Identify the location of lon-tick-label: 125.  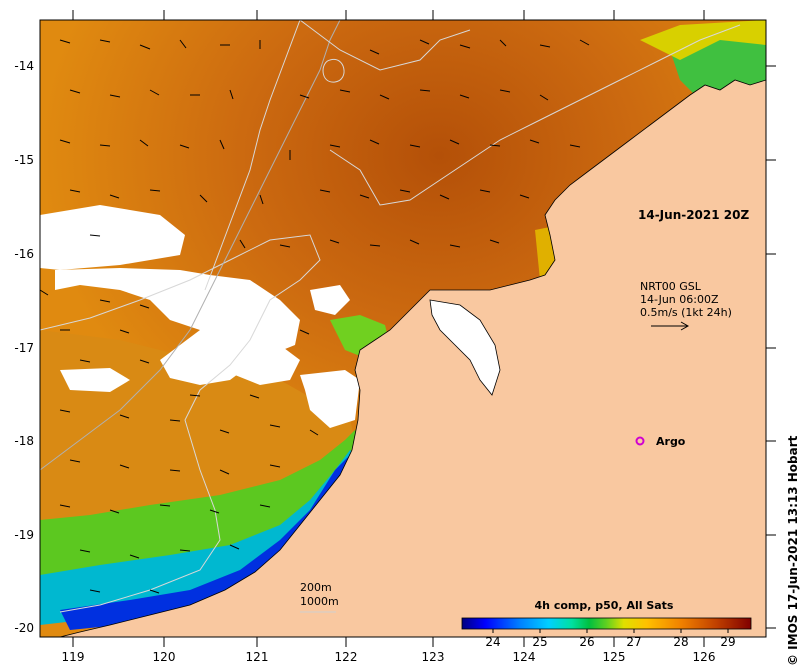
(614, 657).